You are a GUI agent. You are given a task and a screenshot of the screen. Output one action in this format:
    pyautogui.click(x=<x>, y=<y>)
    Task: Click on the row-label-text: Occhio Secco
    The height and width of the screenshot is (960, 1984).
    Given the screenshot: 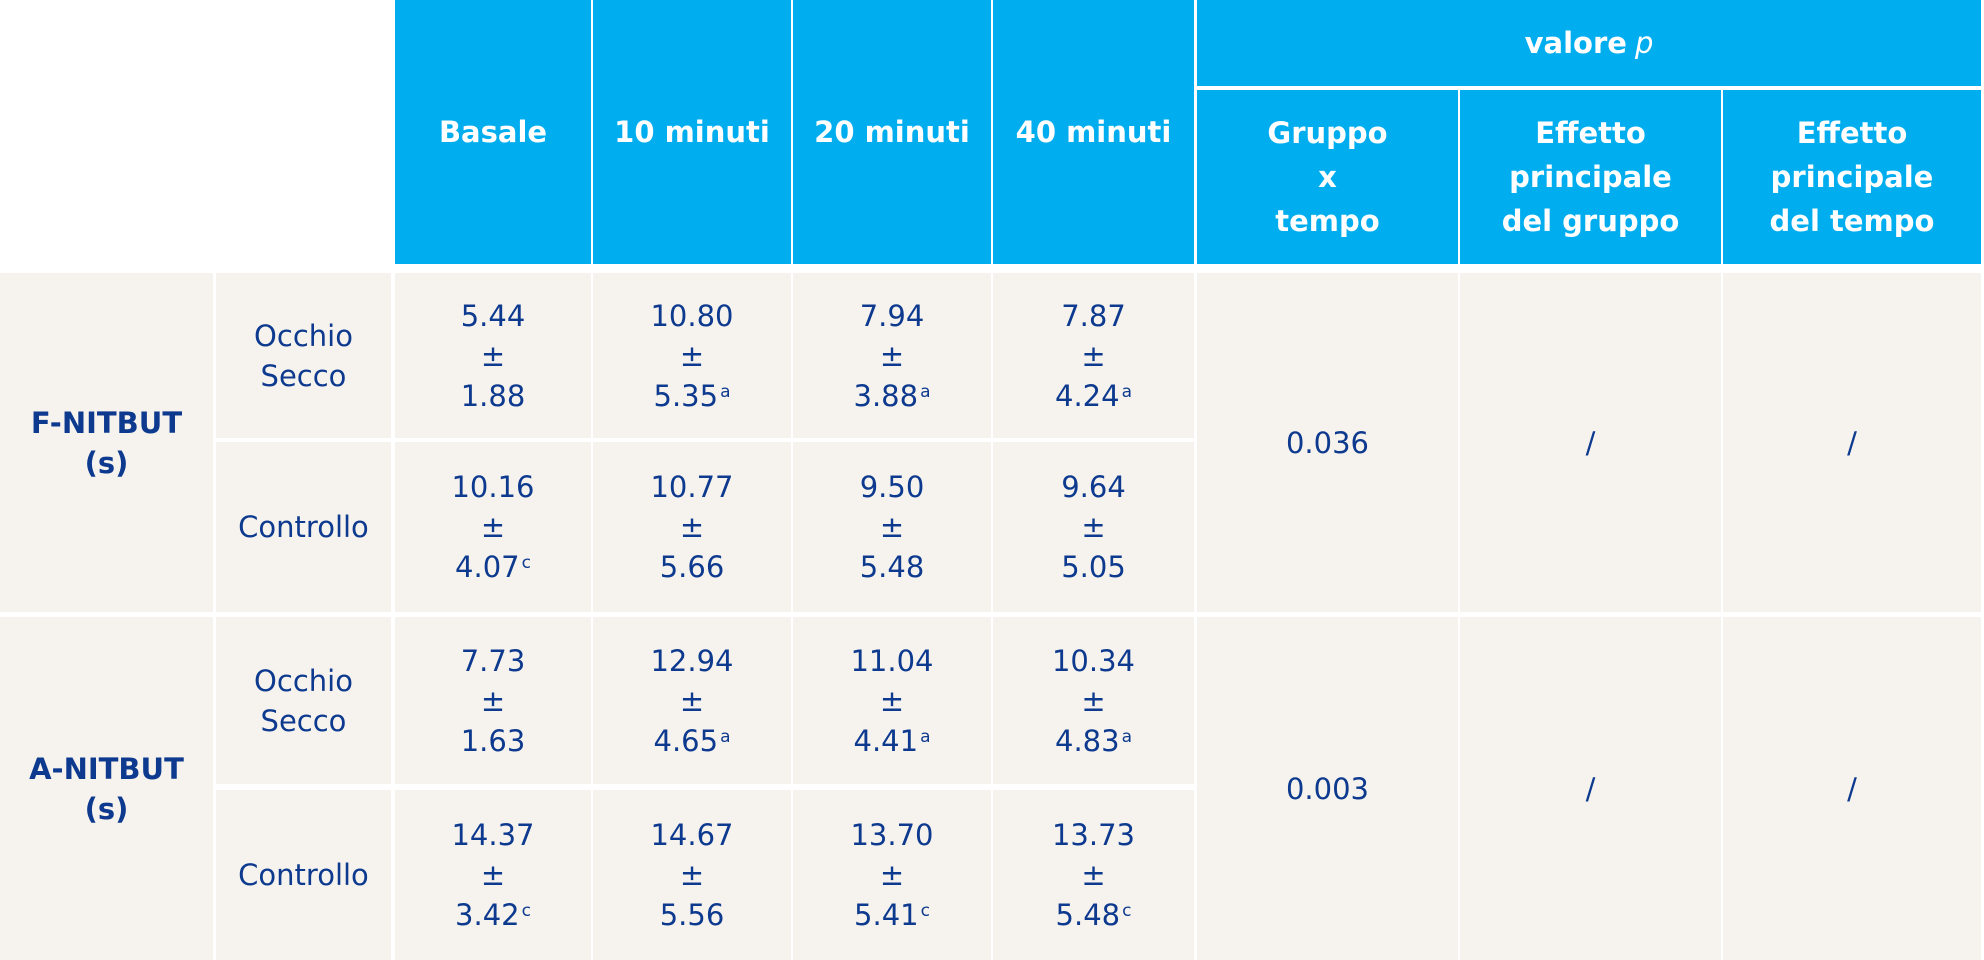 What is the action you would take?
    pyautogui.click(x=303, y=700)
    